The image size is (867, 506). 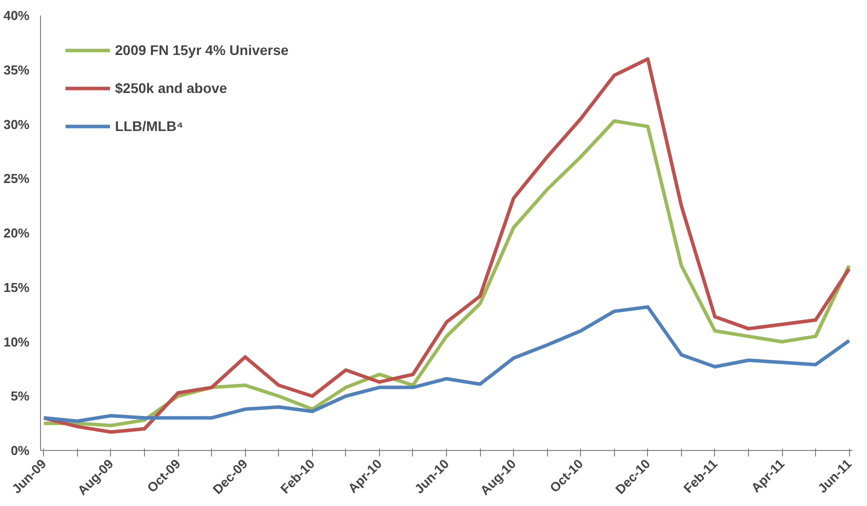 I want to click on legend-label: LLB/MLB⁴, so click(x=149, y=126).